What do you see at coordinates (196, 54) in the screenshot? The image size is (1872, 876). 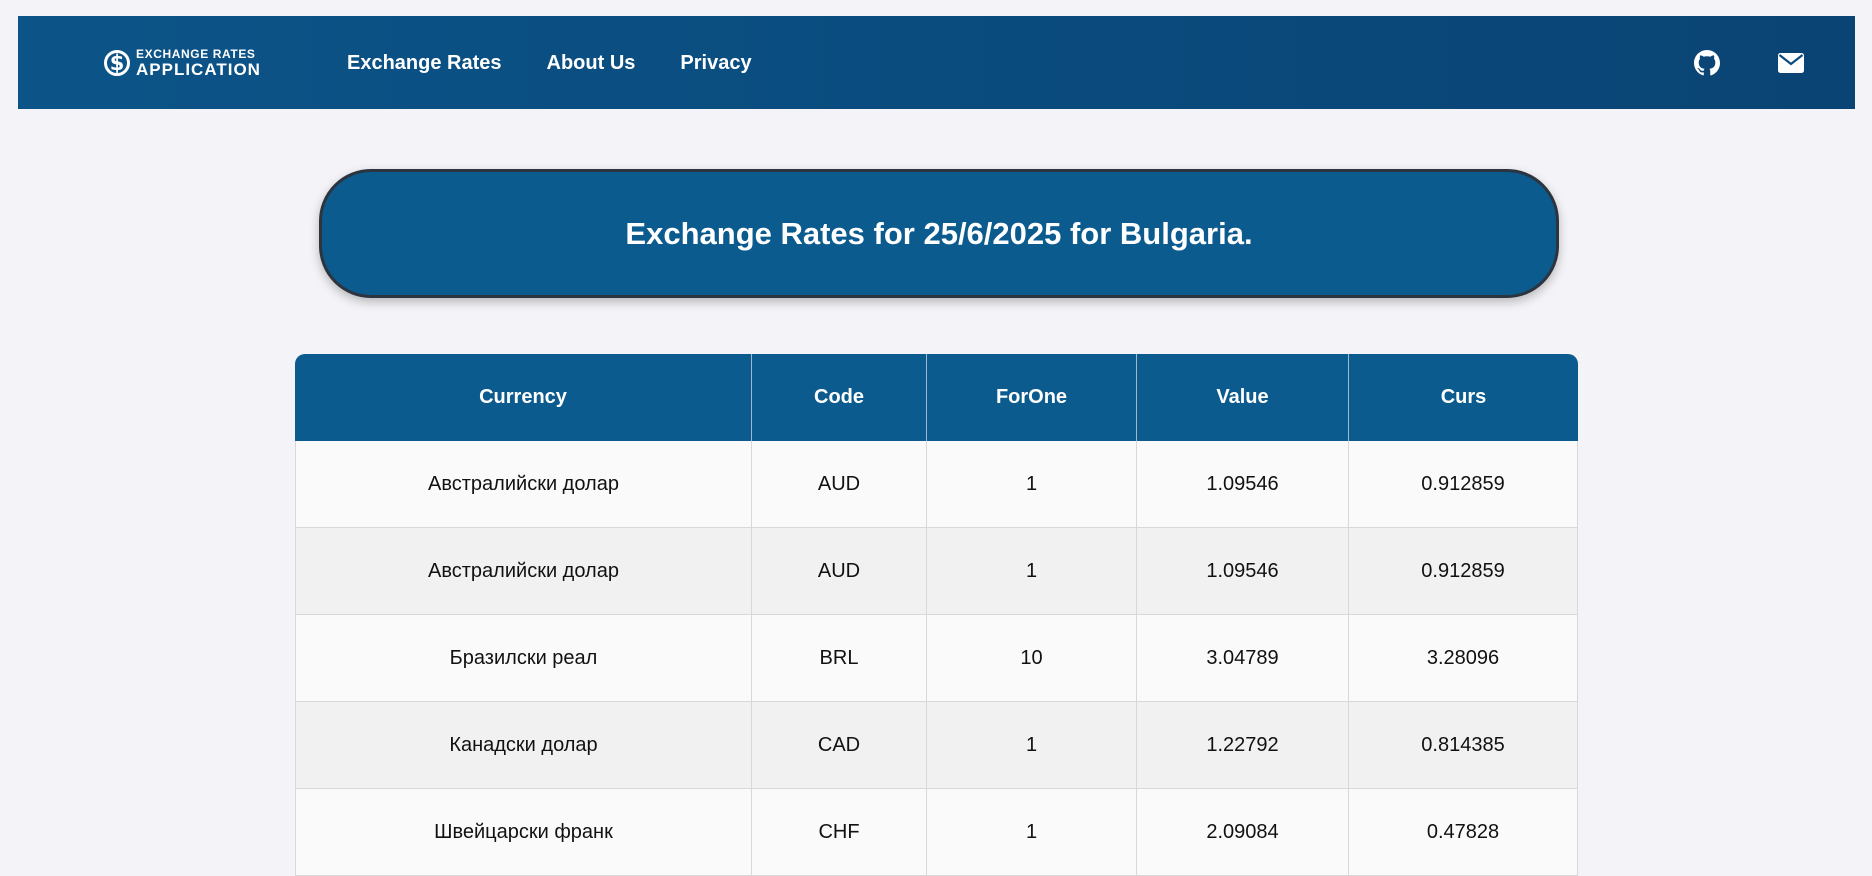 I see `logo-line1: EXCHANGE RATES` at bounding box center [196, 54].